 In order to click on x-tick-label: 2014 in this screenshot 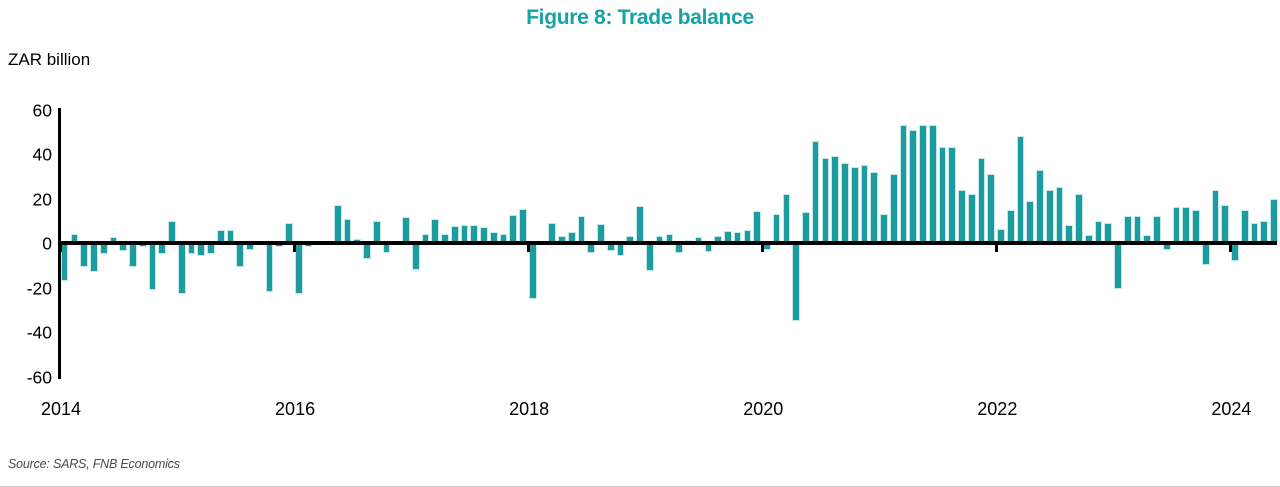, I will do `click(61, 409)`.